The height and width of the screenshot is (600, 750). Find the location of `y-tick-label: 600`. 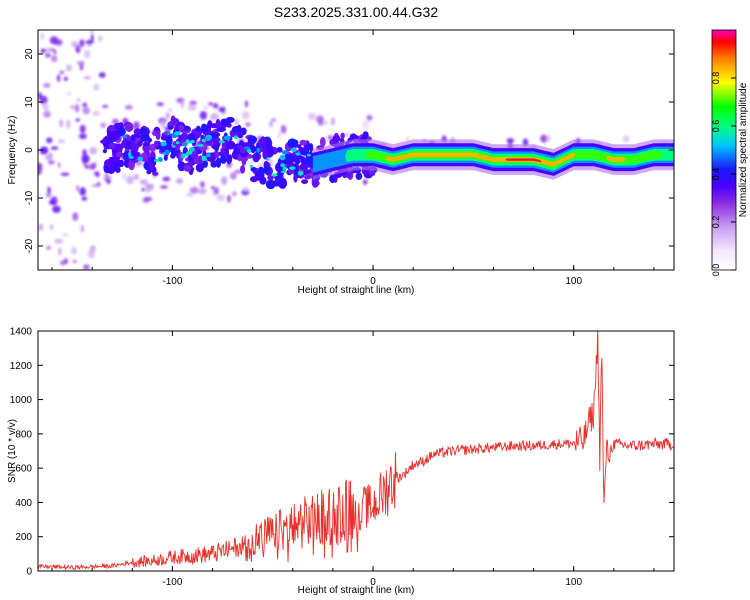

y-tick-label: 600 is located at coordinates (23, 469).